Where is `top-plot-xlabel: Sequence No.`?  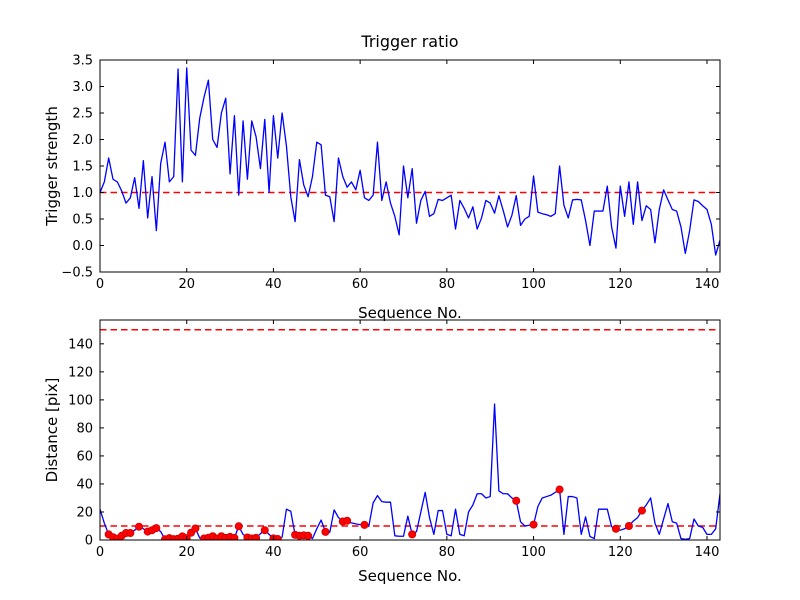
top-plot-xlabel: Sequence No. is located at coordinates (410, 313).